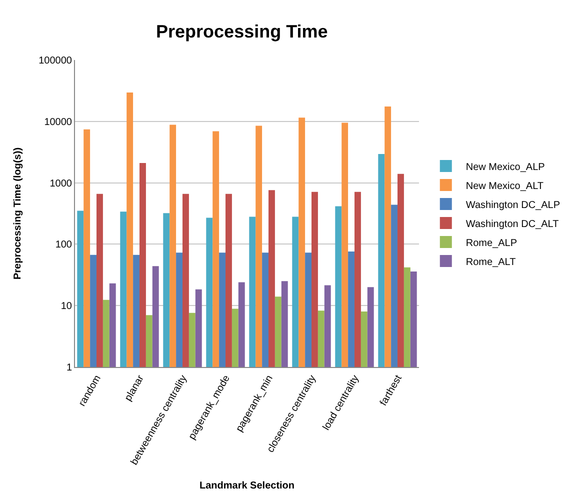 The width and height of the screenshot is (576, 499). I want to click on y-tick-label: 10000, so click(58, 122).